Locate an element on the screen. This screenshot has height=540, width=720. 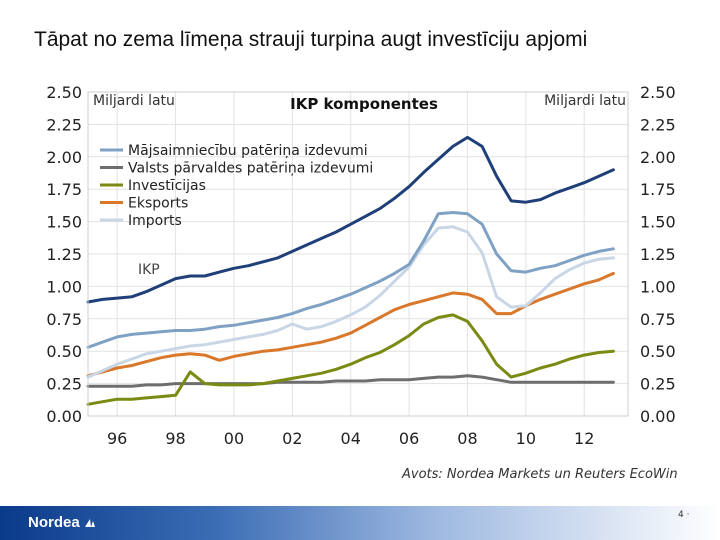
gdp-annotation-label: IKP is located at coordinates (149, 270).